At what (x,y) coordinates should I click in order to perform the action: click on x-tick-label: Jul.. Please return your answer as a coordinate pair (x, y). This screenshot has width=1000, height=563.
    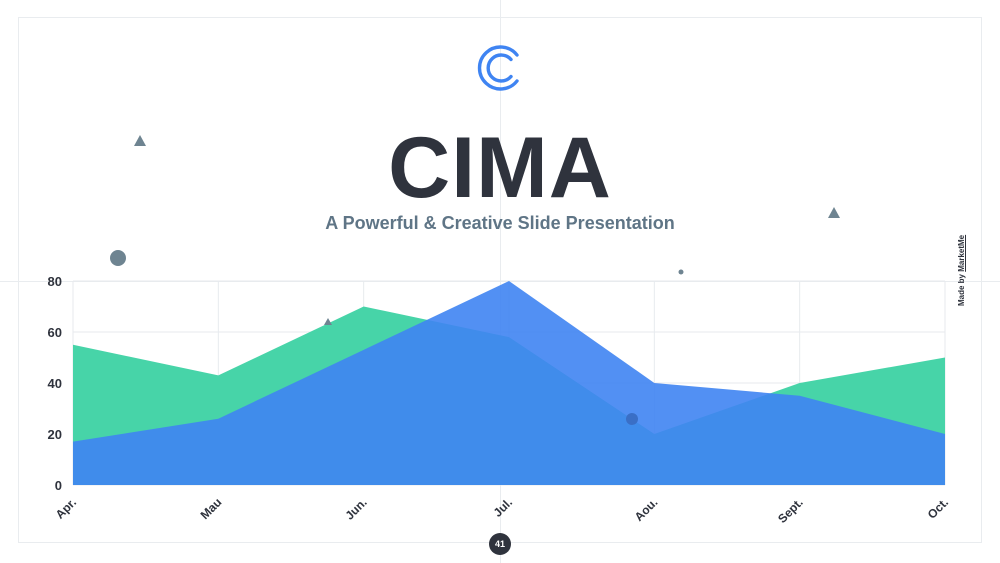
    Looking at the image, I should click on (503, 507).